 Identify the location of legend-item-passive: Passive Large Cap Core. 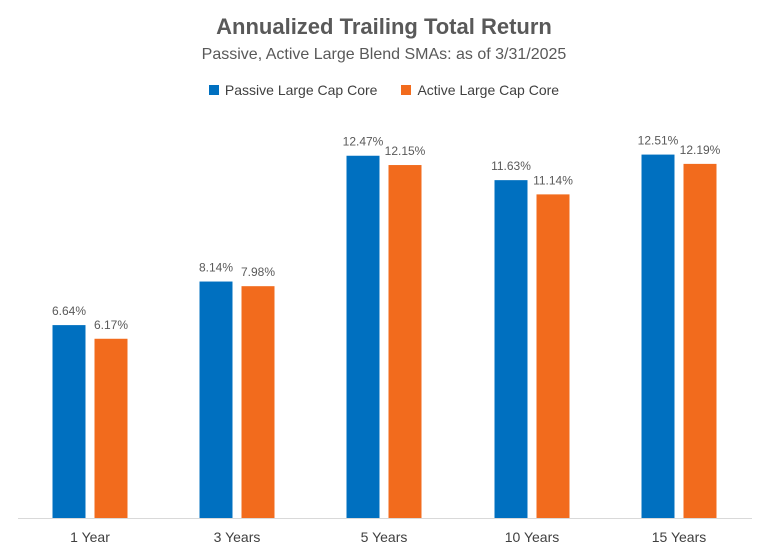
(293, 90).